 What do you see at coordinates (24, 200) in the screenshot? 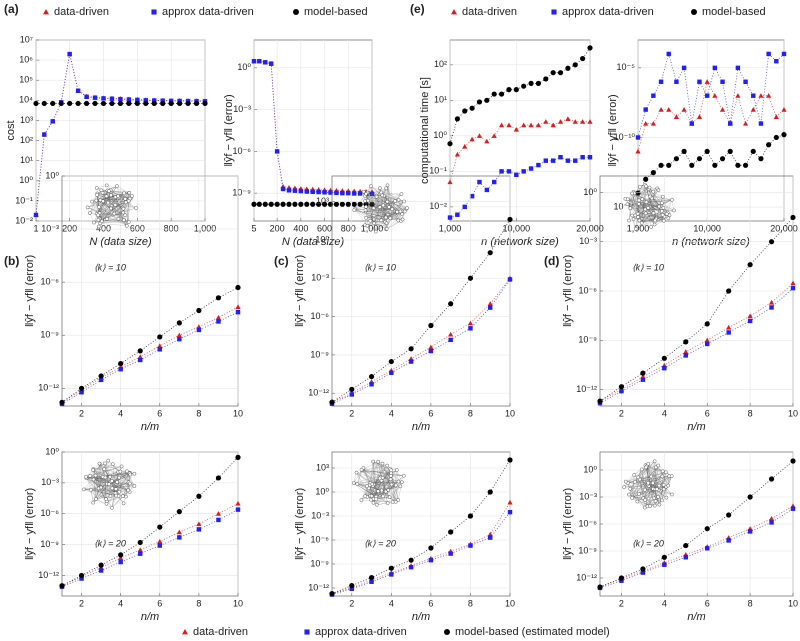
I see `y-tick-label: 10⁻¹` at bounding box center [24, 200].